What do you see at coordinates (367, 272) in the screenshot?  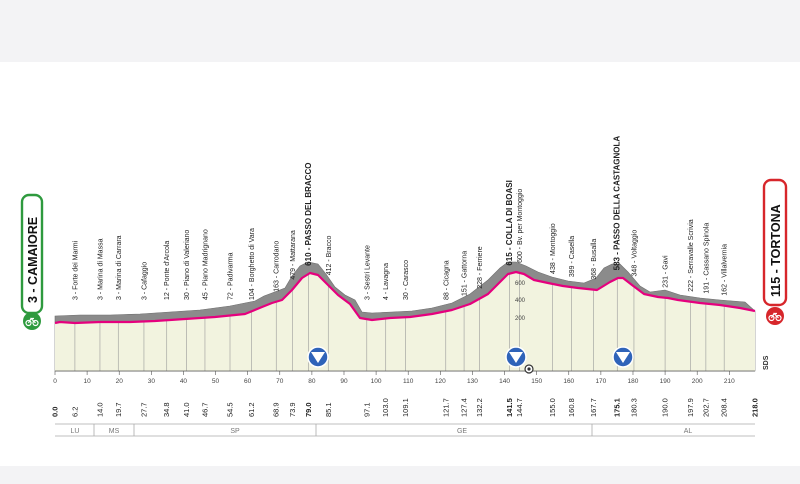 I see `waypoint-label: 3 - Sestri Levante` at bounding box center [367, 272].